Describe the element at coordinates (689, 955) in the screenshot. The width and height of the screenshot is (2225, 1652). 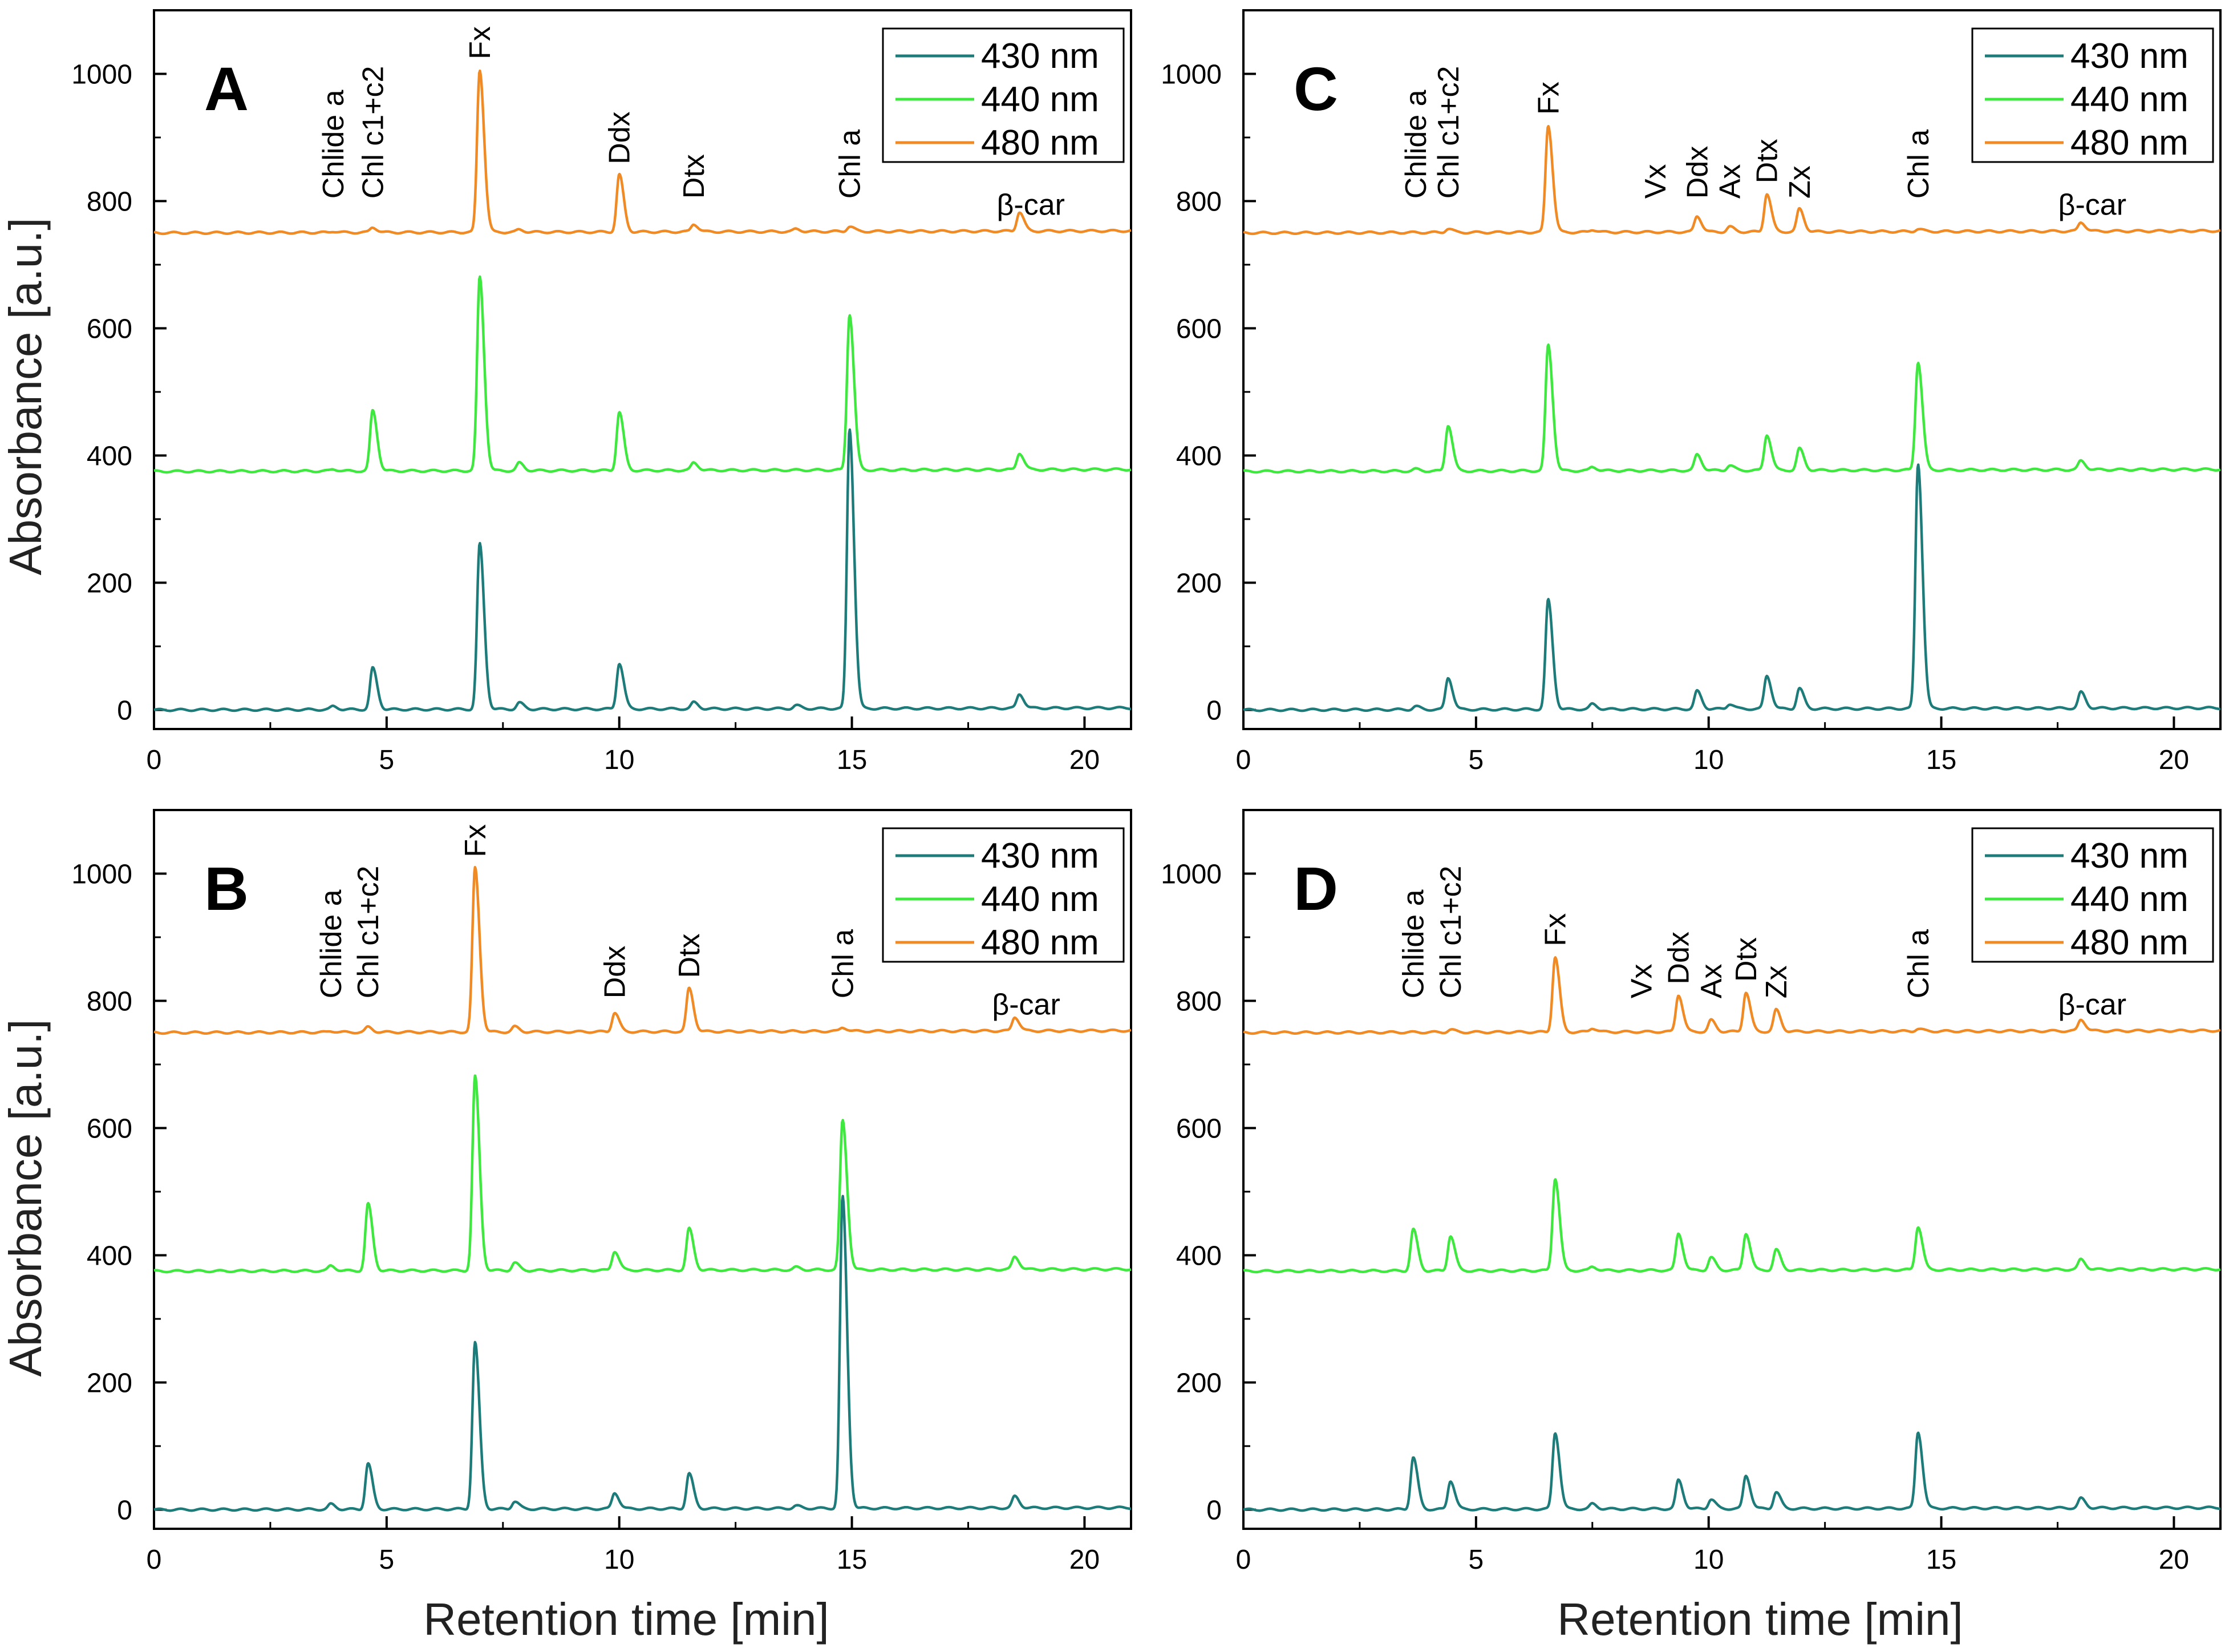
I see `peak-label-b-dtx: Dtx` at that location.